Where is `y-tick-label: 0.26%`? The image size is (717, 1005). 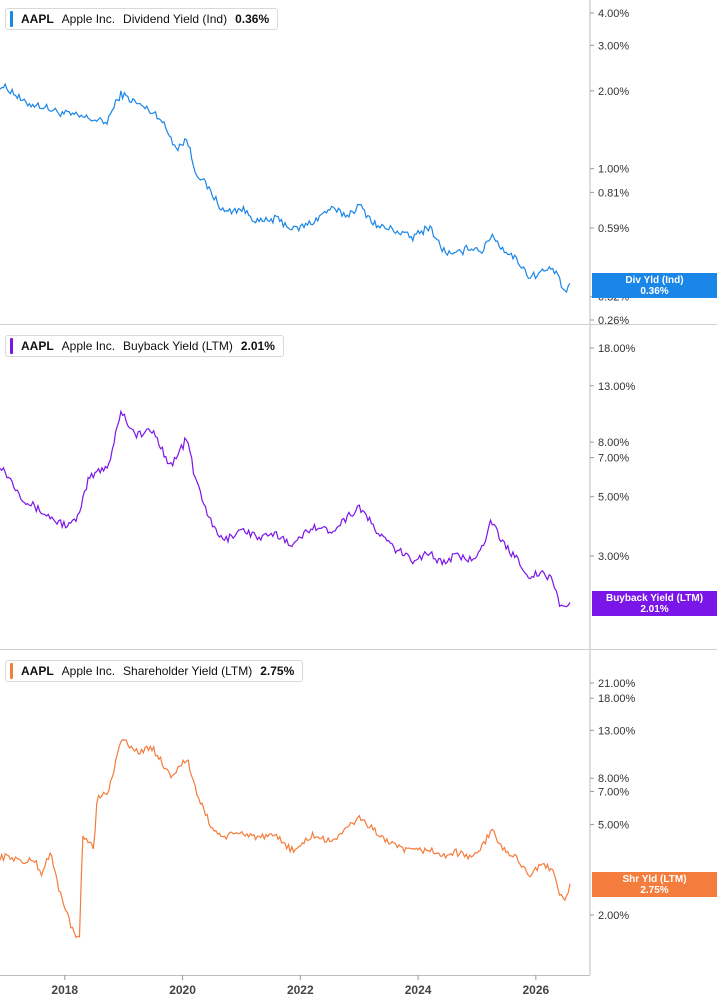 y-tick-label: 0.26% is located at coordinates (613, 321).